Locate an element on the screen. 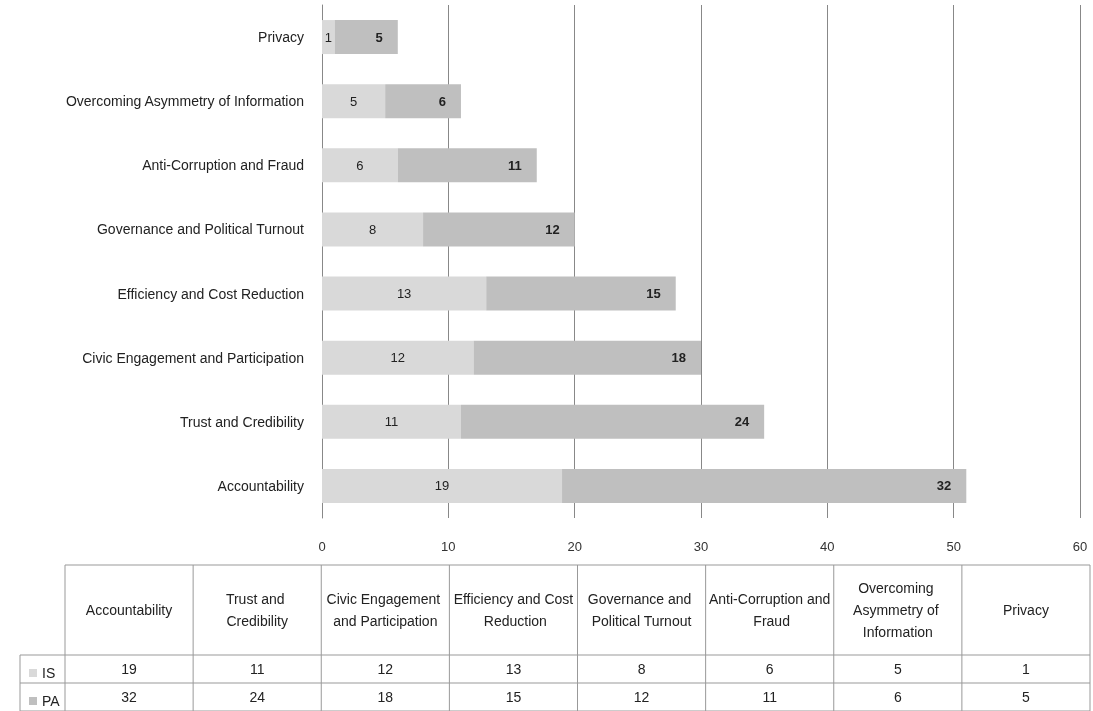 This screenshot has height=711, width=1093. data-label: 13 is located at coordinates (404, 294).